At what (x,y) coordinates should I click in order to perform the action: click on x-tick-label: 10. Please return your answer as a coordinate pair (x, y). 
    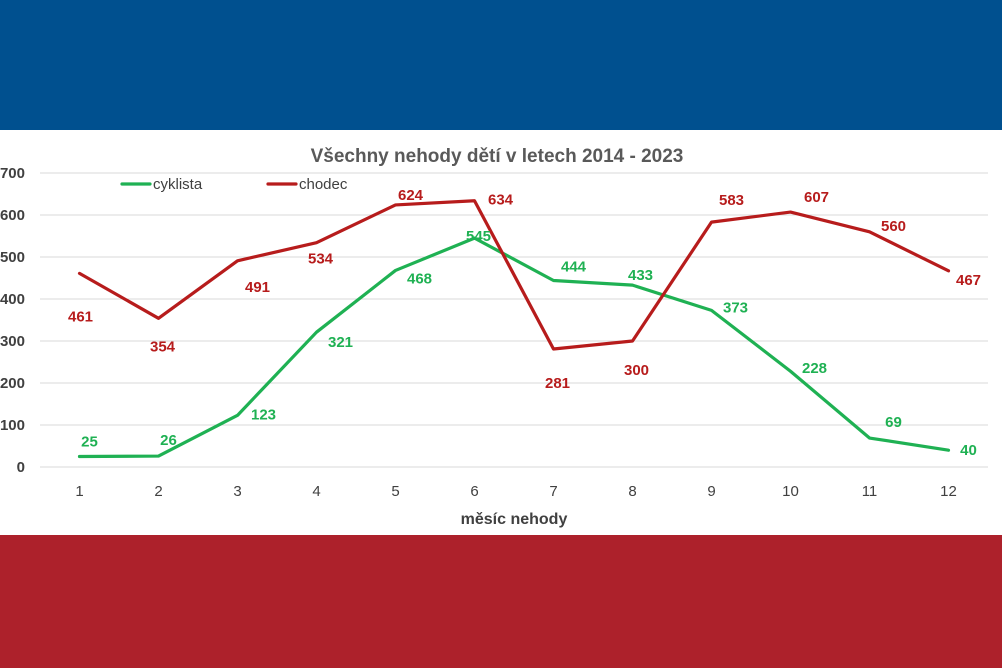
    Looking at the image, I should click on (790, 491).